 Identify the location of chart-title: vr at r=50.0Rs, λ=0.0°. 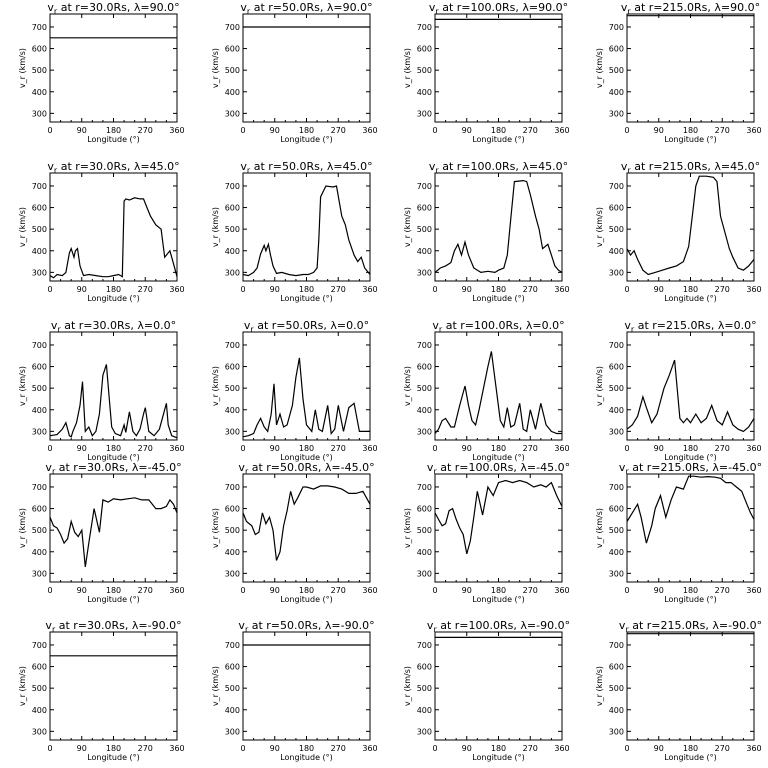
(306, 326).